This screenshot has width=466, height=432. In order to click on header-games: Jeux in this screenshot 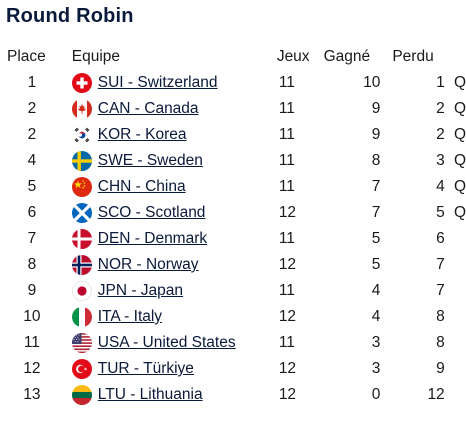, I will do `click(293, 56)`.